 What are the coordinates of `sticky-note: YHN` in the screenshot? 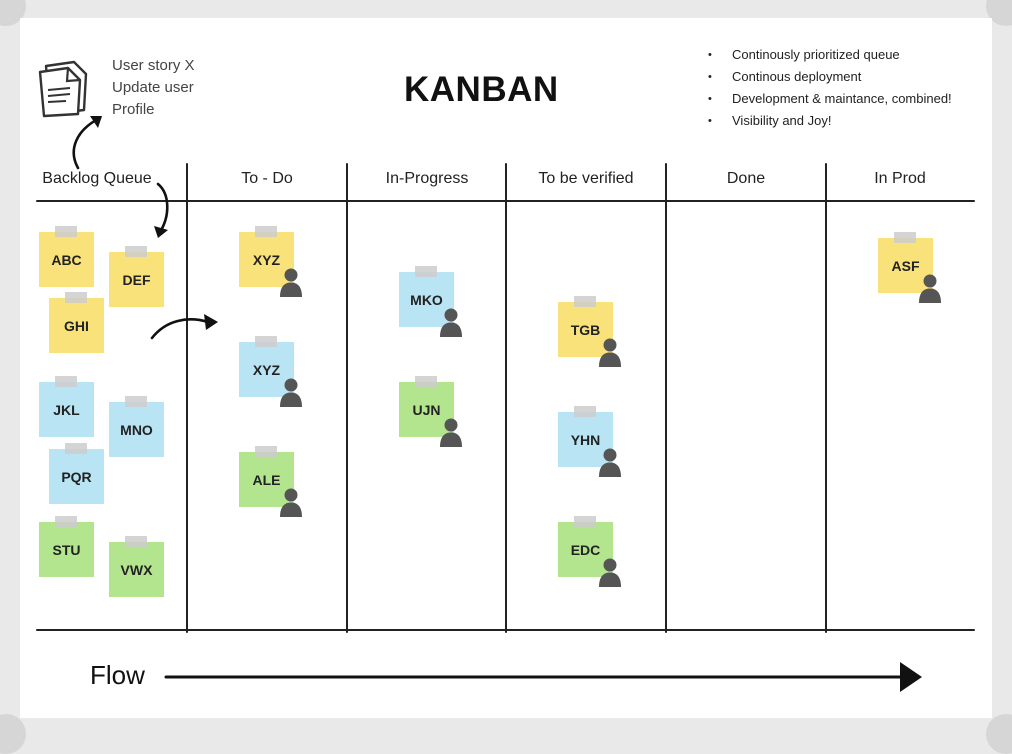 It's located at (585, 436).